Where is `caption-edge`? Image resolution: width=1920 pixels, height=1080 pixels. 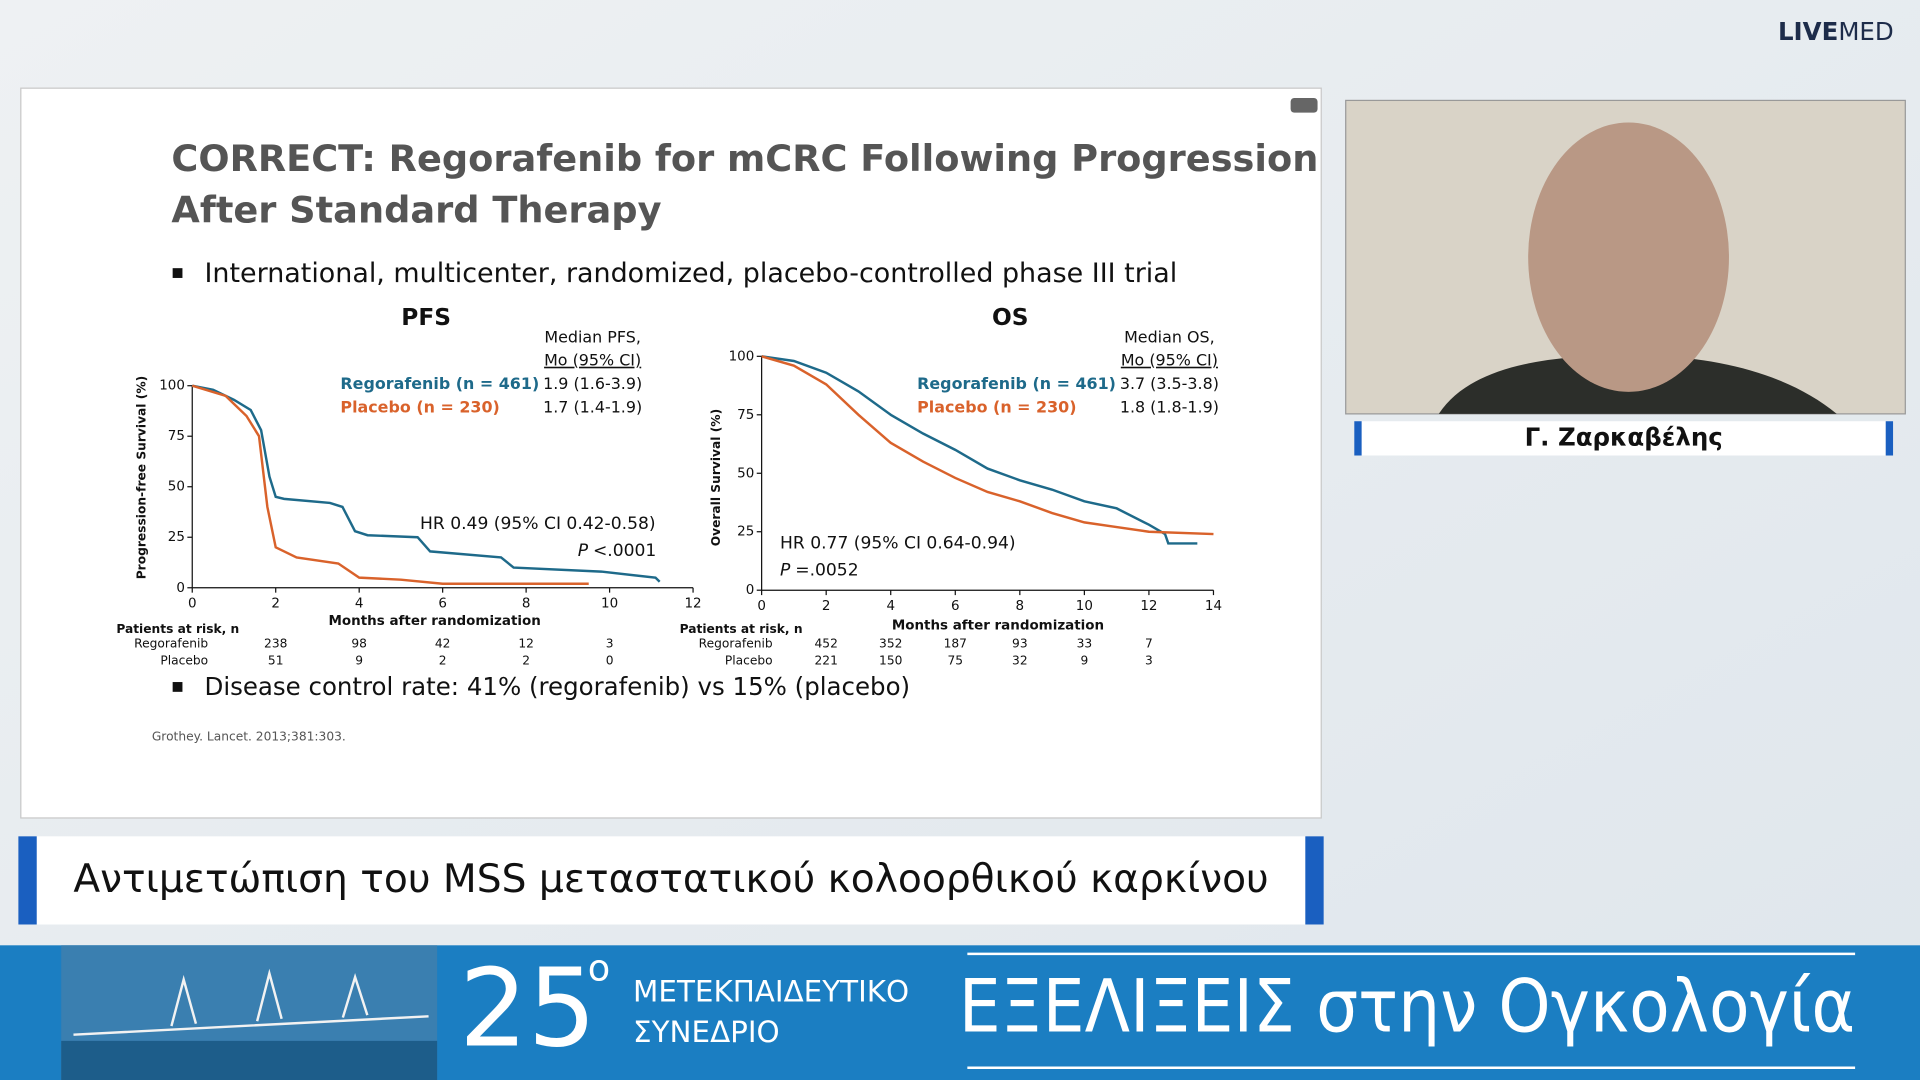 caption-edge is located at coordinates (1314, 880).